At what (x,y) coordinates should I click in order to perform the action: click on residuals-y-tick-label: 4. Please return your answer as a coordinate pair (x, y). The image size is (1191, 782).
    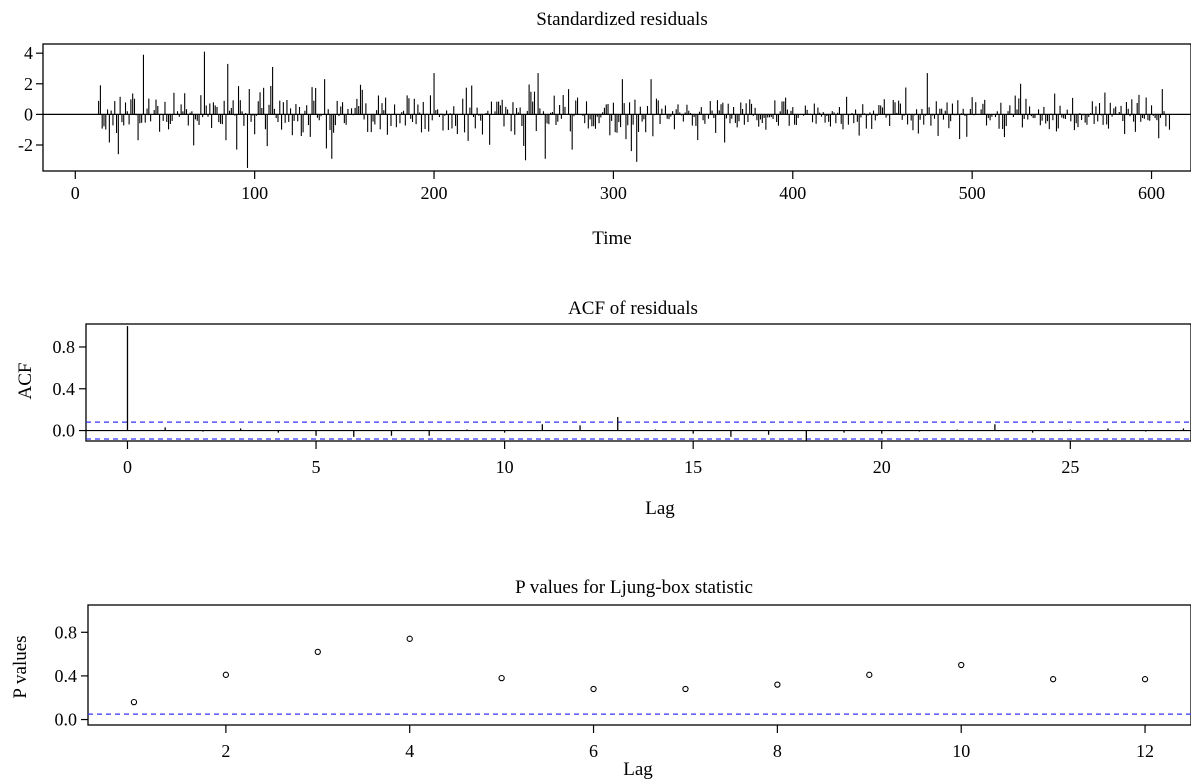
    Looking at the image, I should click on (28, 53).